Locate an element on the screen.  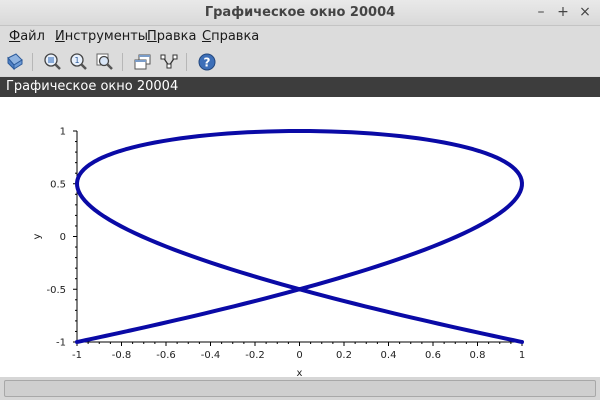
y-tick-label: -0.5 is located at coordinates (56, 290).